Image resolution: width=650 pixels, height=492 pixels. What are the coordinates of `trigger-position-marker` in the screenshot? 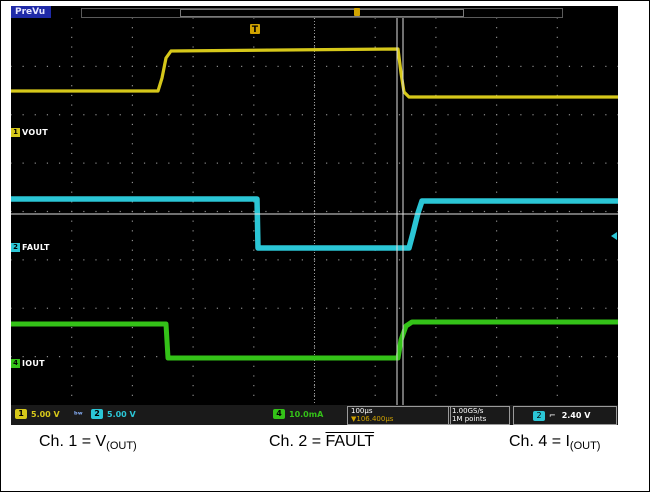 It's located at (357, 12).